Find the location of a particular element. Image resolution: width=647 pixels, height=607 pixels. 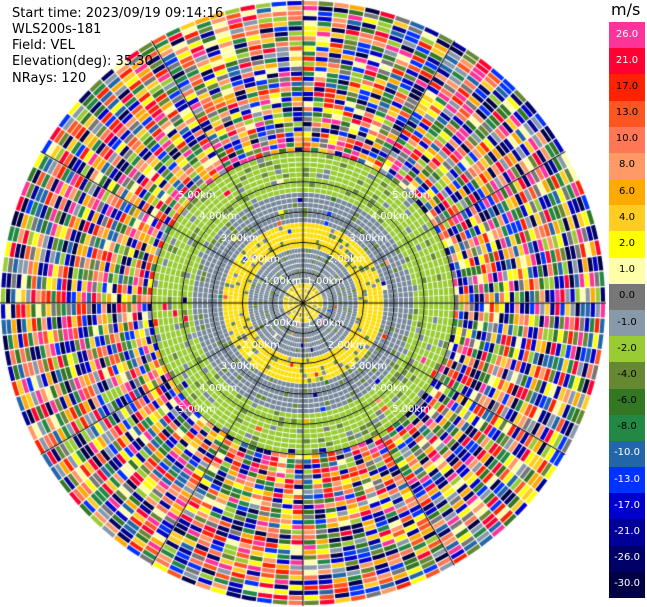

colorbar-tick-label: -26.0 is located at coordinates (627, 558).